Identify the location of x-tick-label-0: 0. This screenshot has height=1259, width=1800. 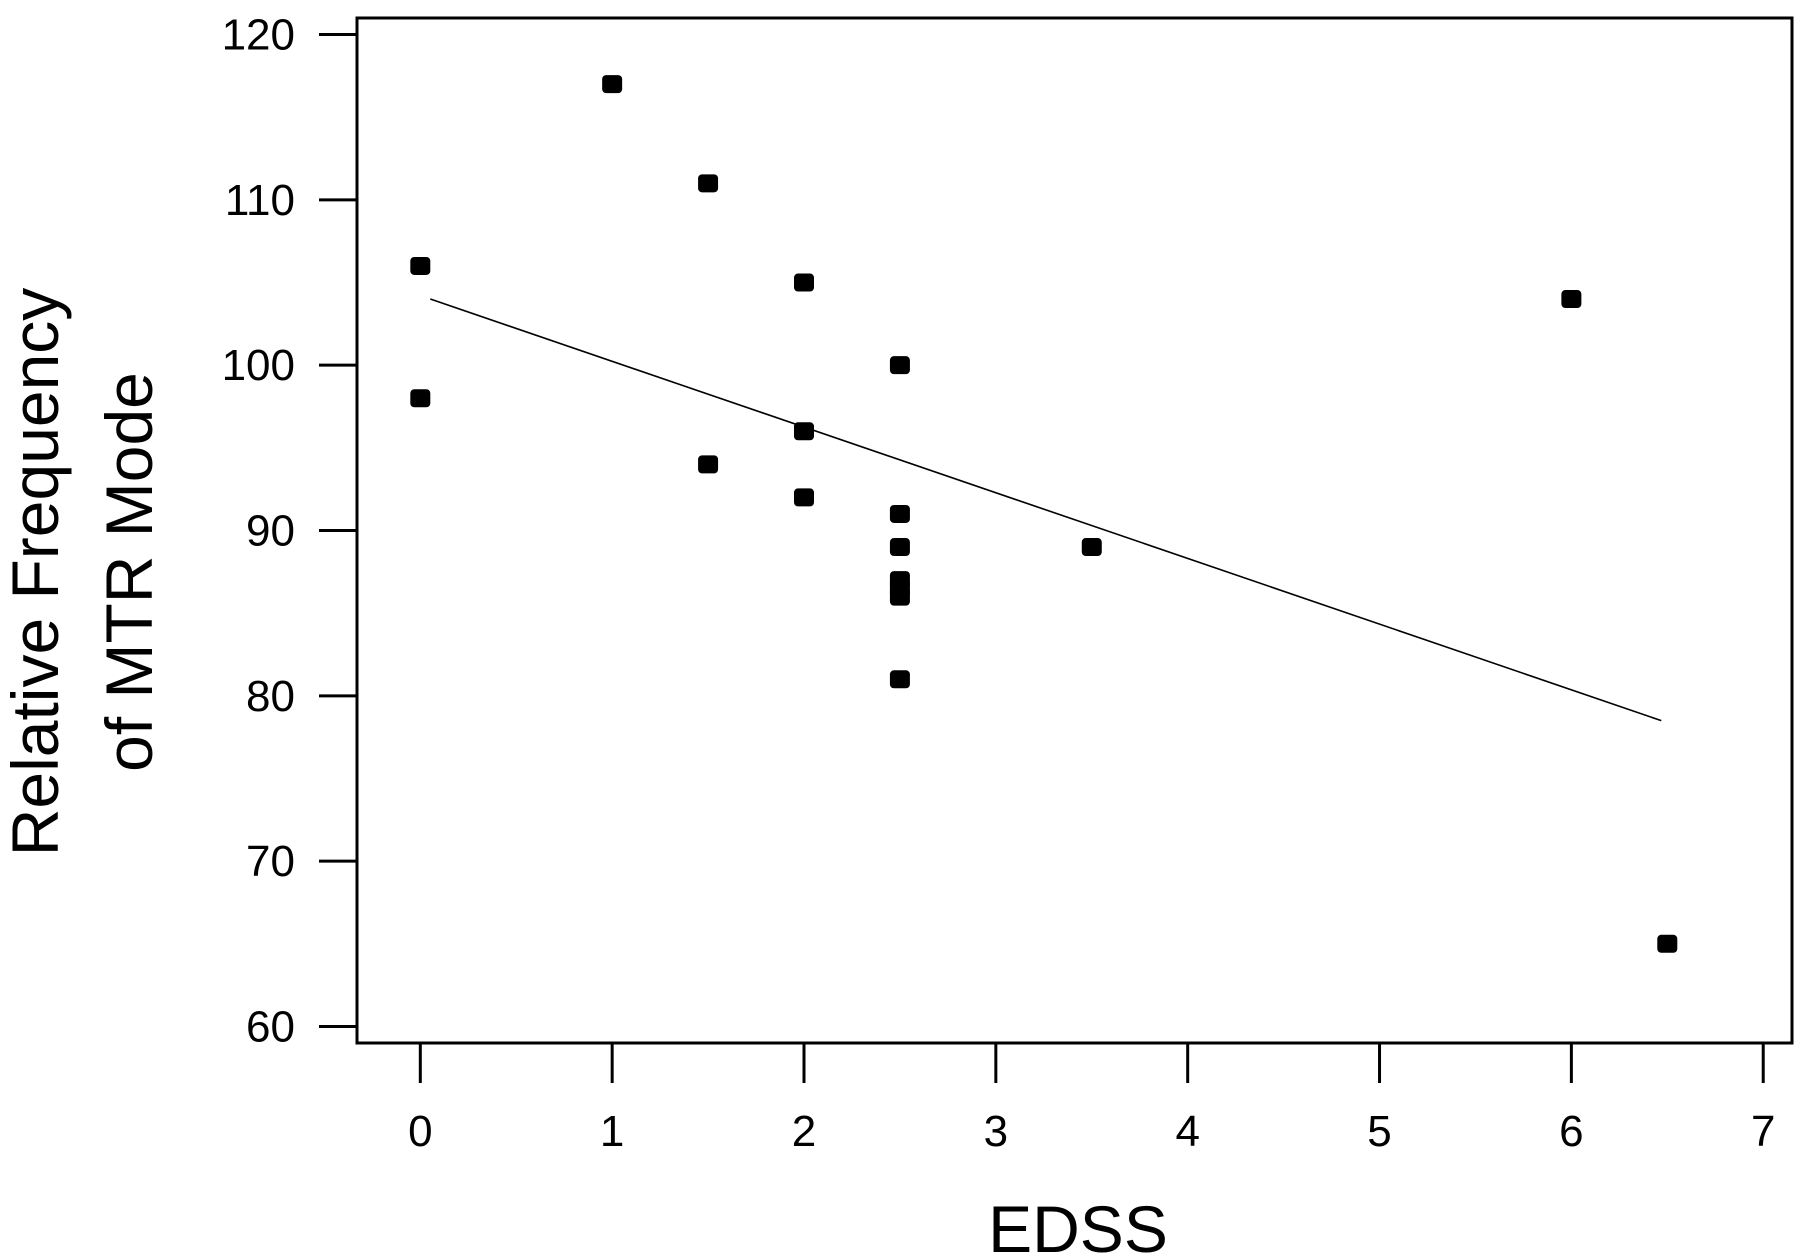
(420, 1131).